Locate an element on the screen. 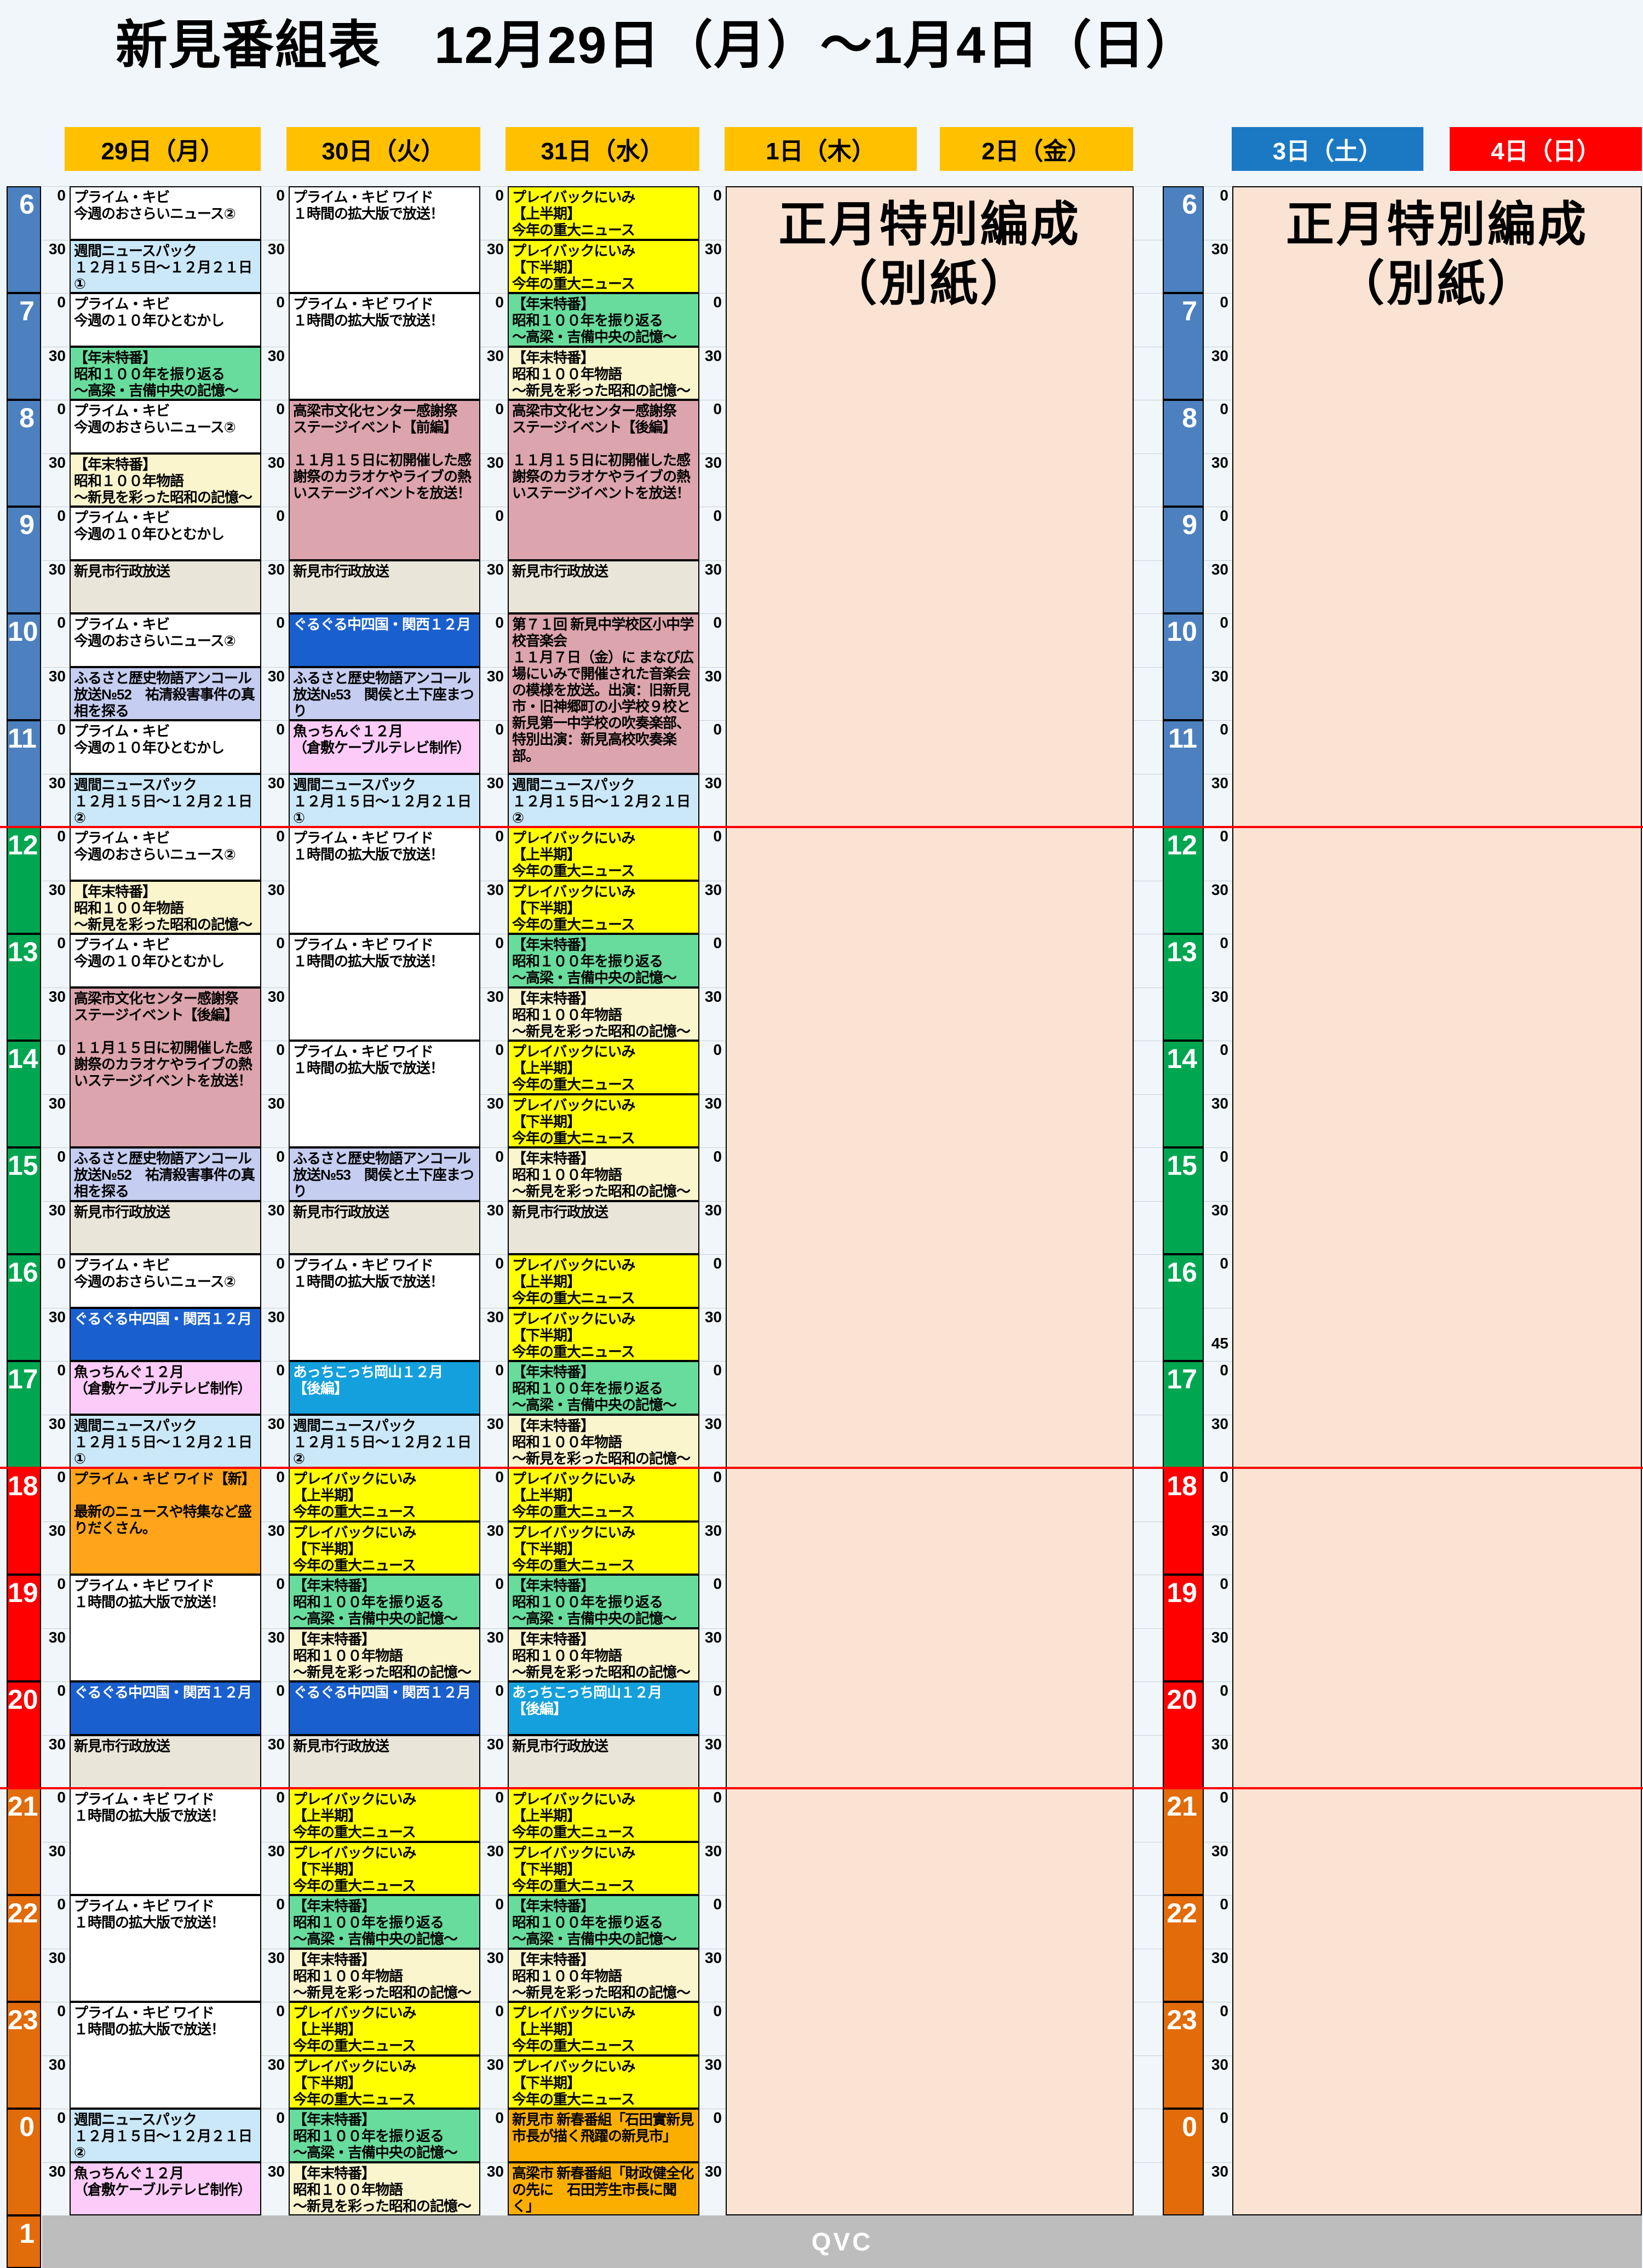 The image size is (1643, 2268). hour-label-right: 22 is located at coordinates (1183, 1949).